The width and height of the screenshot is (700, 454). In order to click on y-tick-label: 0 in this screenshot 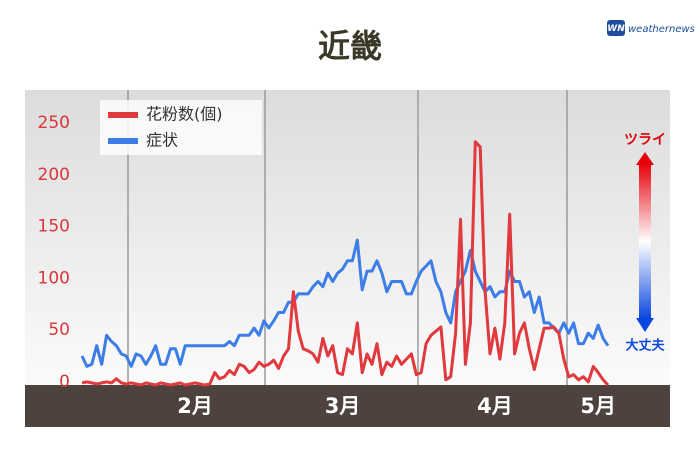, I will do `click(64, 382)`.